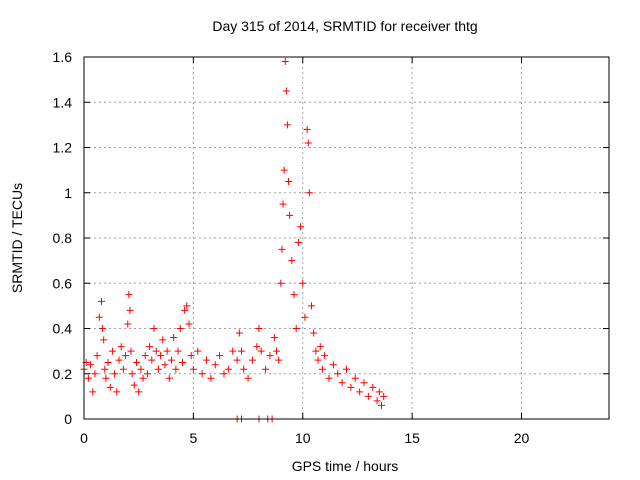  What do you see at coordinates (63, 238) in the screenshot?
I see `y-tick-label: 0.8` at bounding box center [63, 238].